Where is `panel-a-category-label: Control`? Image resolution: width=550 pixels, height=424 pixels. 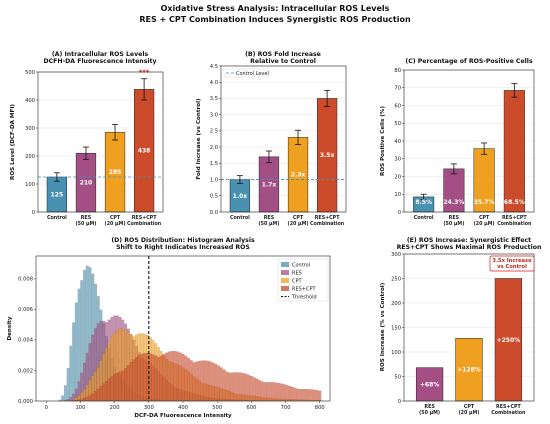
panel-a-category-label: Control is located at coordinates (57, 218).